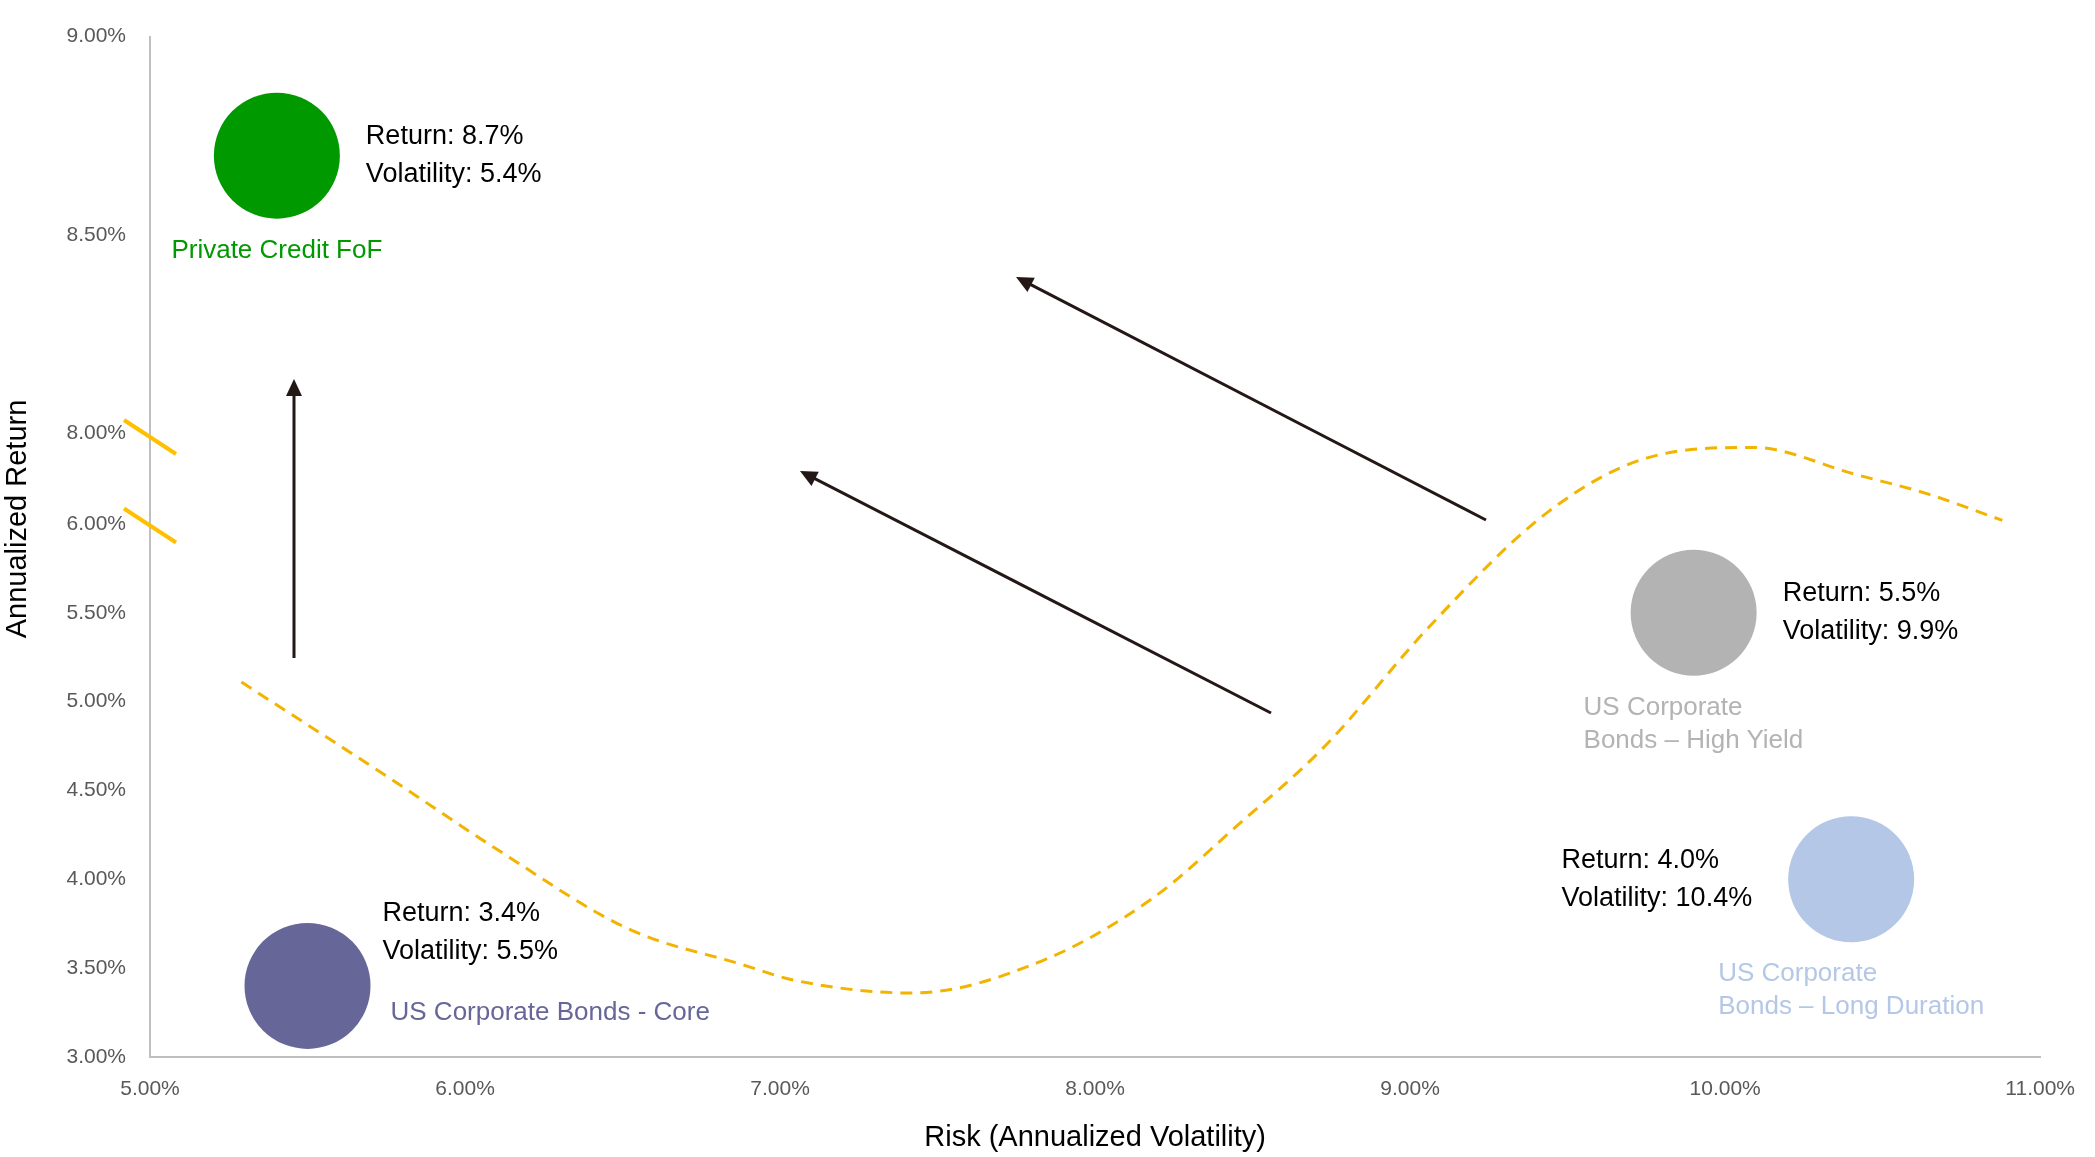  What do you see at coordinates (96, 789) in the screenshot?
I see `y-tick-label: 4.50%` at bounding box center [96, 789].